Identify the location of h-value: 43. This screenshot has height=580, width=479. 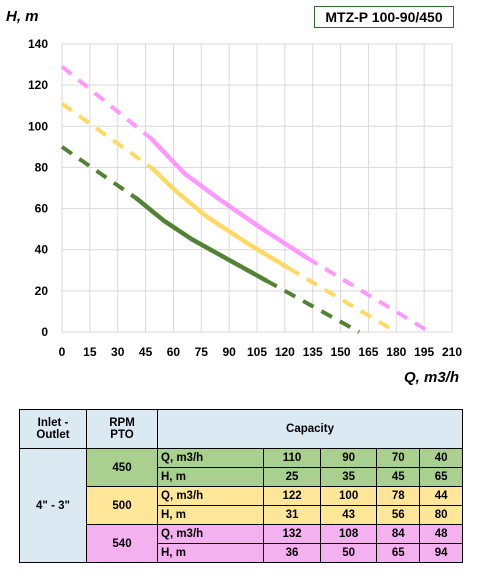
(348, 515).